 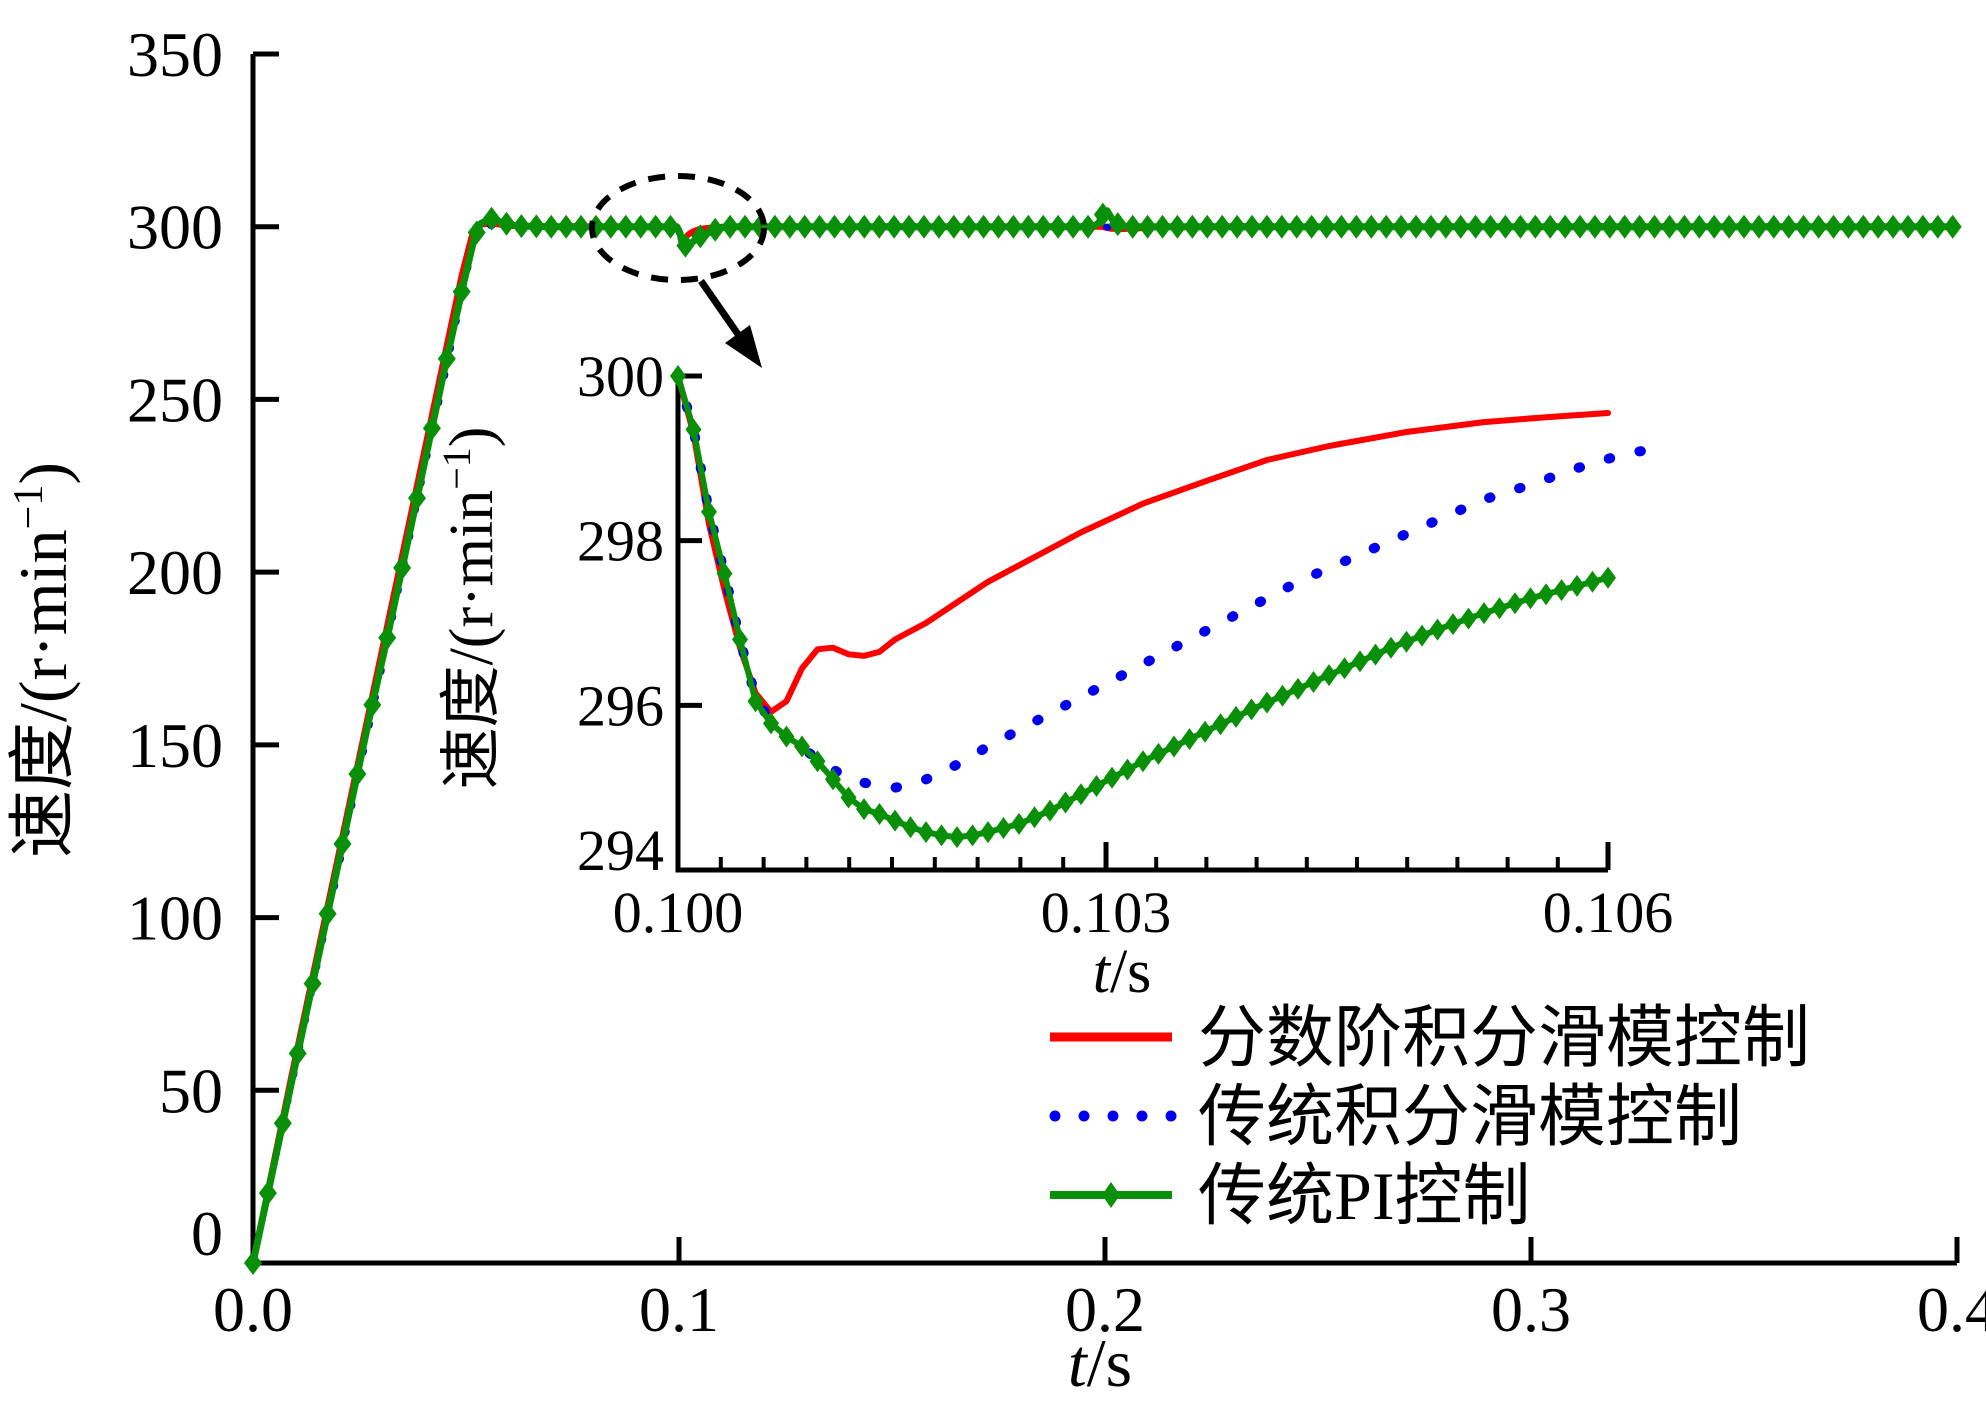 I want to click on svg-text: 0.3, so click(x=1531, y=1309).